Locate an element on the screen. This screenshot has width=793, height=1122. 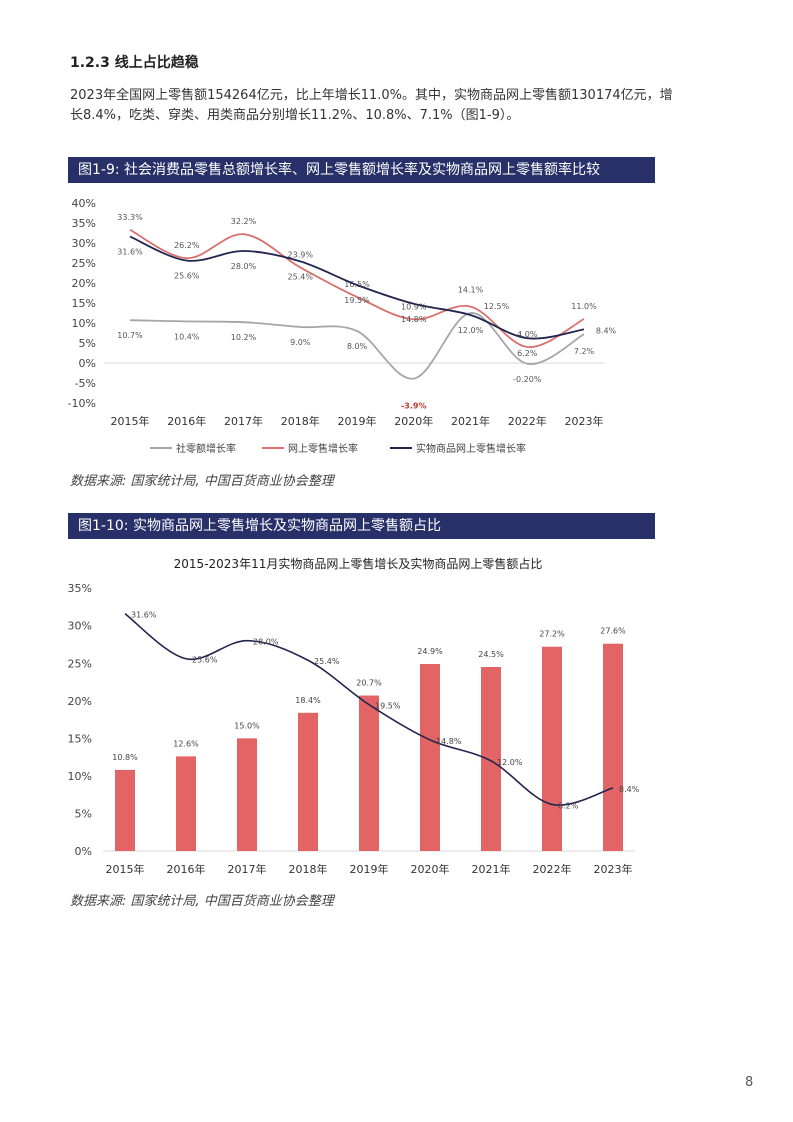
data-label: 4.0% is located at coordinates (527, 334).